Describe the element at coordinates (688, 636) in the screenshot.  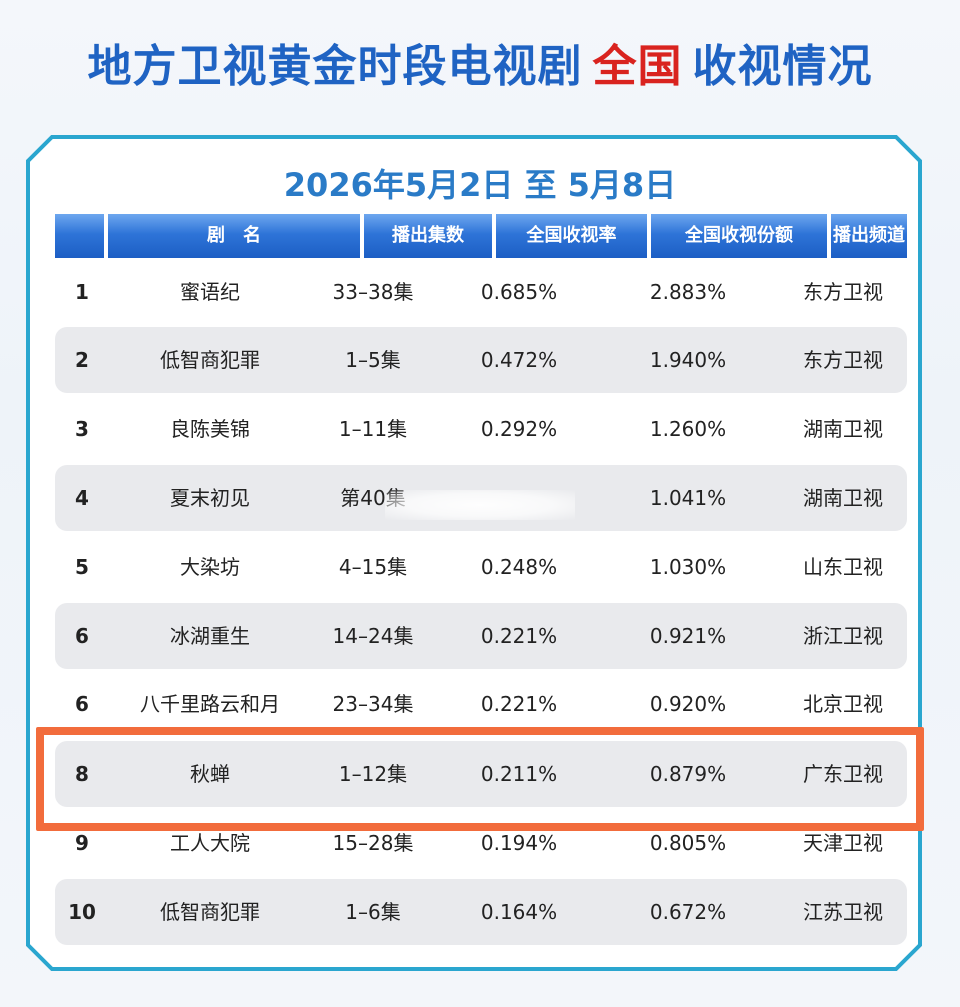
I see `cell-share: 0.921%` at that location.